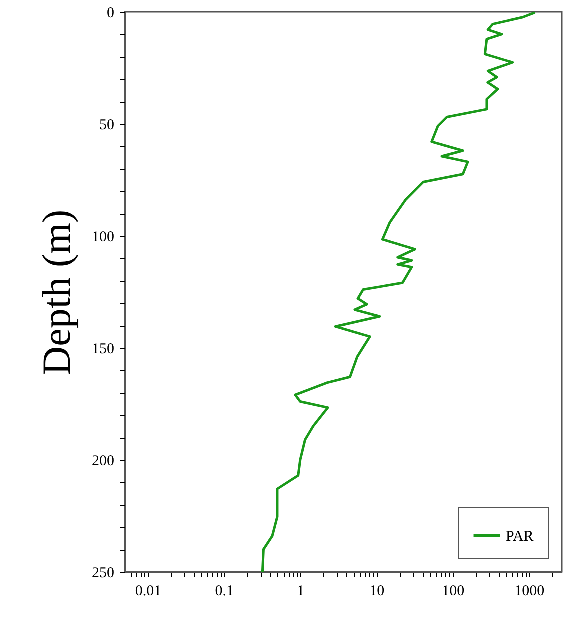 The width and height of the screenshot is (563, 617). Describe the element at coordinates (103, 462) in the screenshot. I see `y-tick-label: 200` at that location.